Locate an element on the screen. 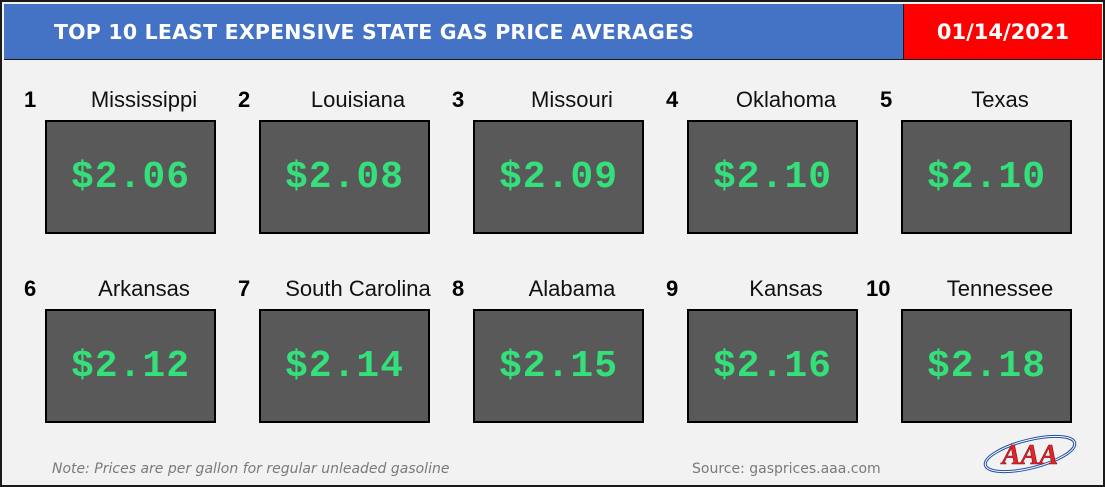 This screenshot has height=487, width=1105. price-box: $2.09 is located at coordinates (558, 177).